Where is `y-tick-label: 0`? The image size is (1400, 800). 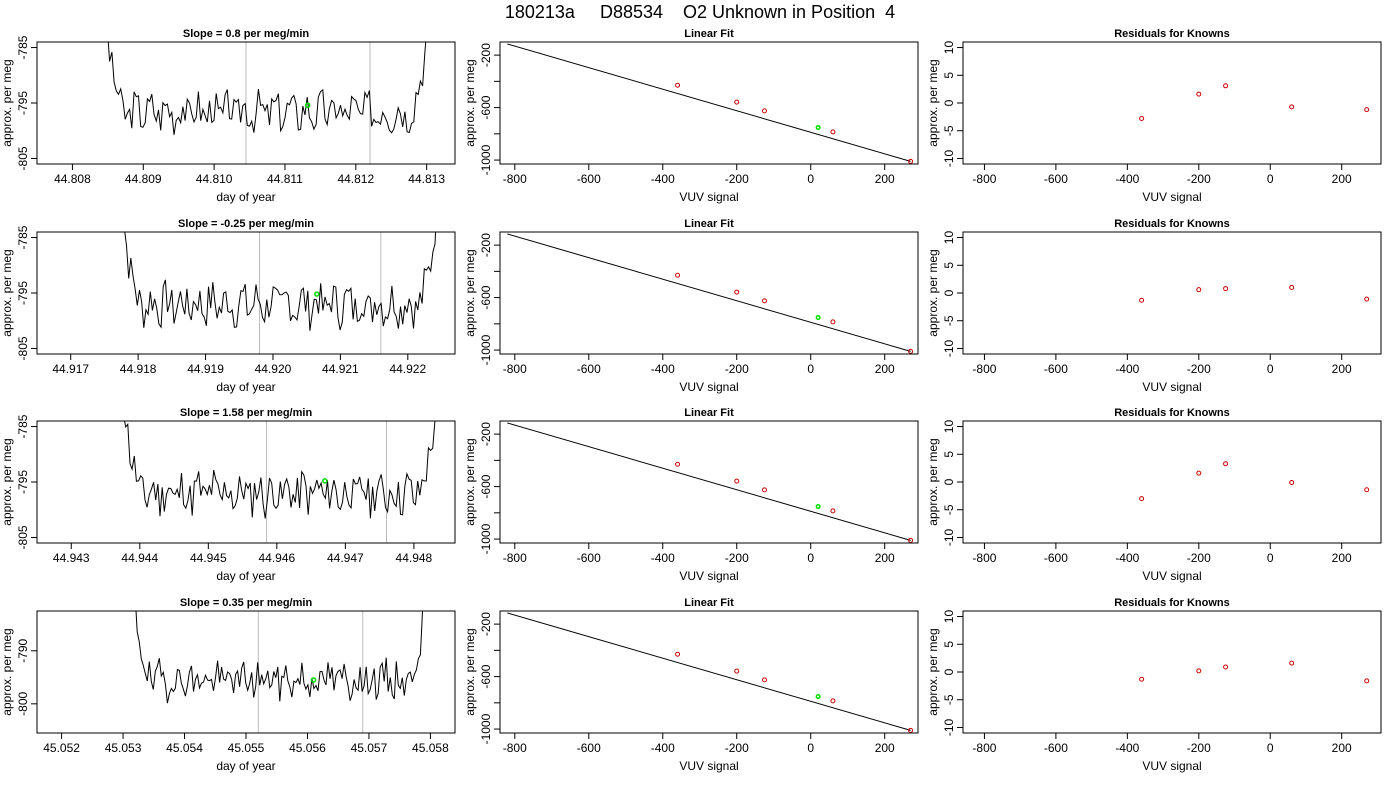
y-tick-label: 0 is located at coordinates (949, 481).